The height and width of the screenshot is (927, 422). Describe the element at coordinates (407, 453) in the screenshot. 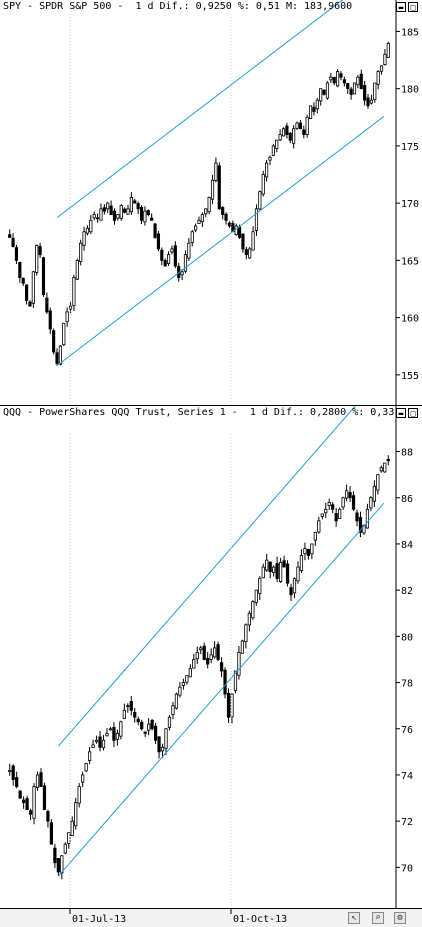

I see `y-tick-label: 88` at that location.